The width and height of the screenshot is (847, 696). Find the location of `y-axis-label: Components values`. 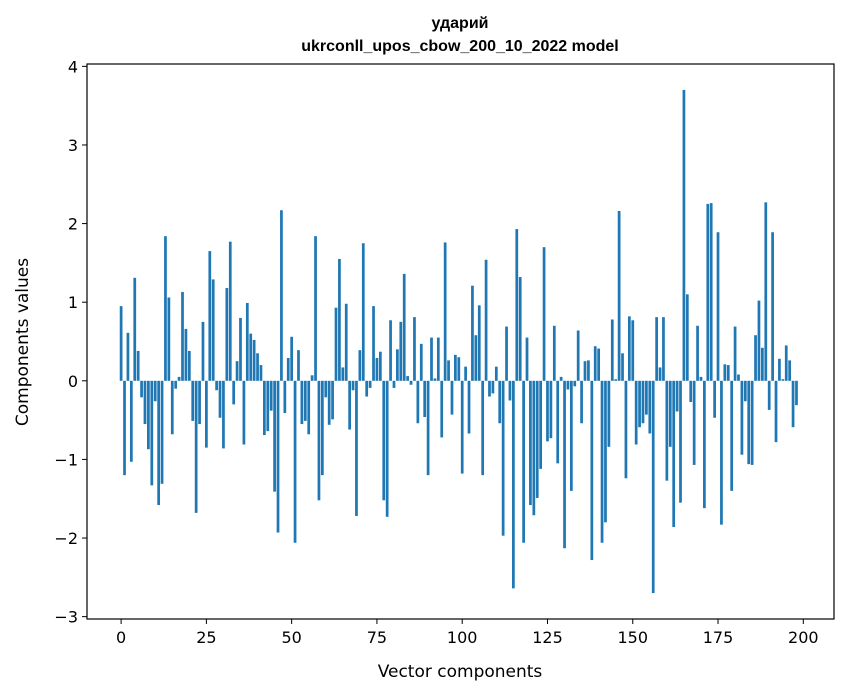

y-axis-label: Components values is located at coordinates (23, 342).